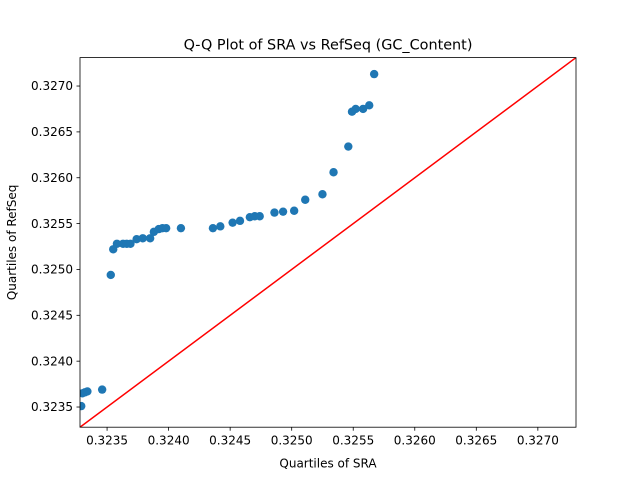 This screenshot has width=640, height=480. What do you see at coordinates (12, 243) in the screenshot?
I see `y-axis-title: Quartiles of RefSeq` at bounding box center [12, 243].